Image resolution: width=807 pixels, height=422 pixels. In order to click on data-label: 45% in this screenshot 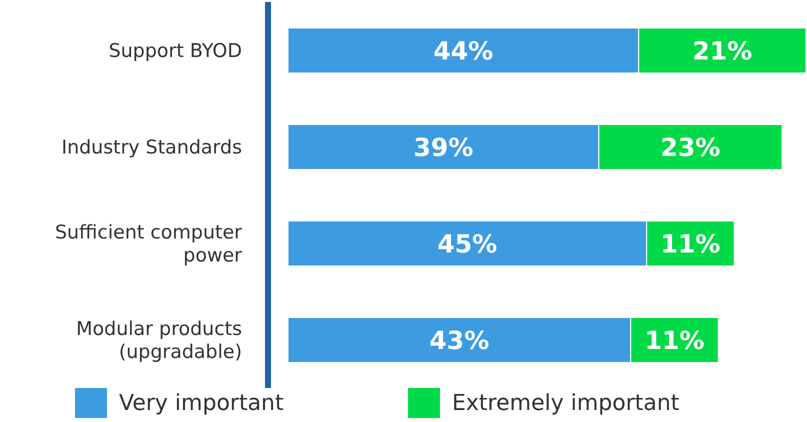, I will do `click(467, 243)`.